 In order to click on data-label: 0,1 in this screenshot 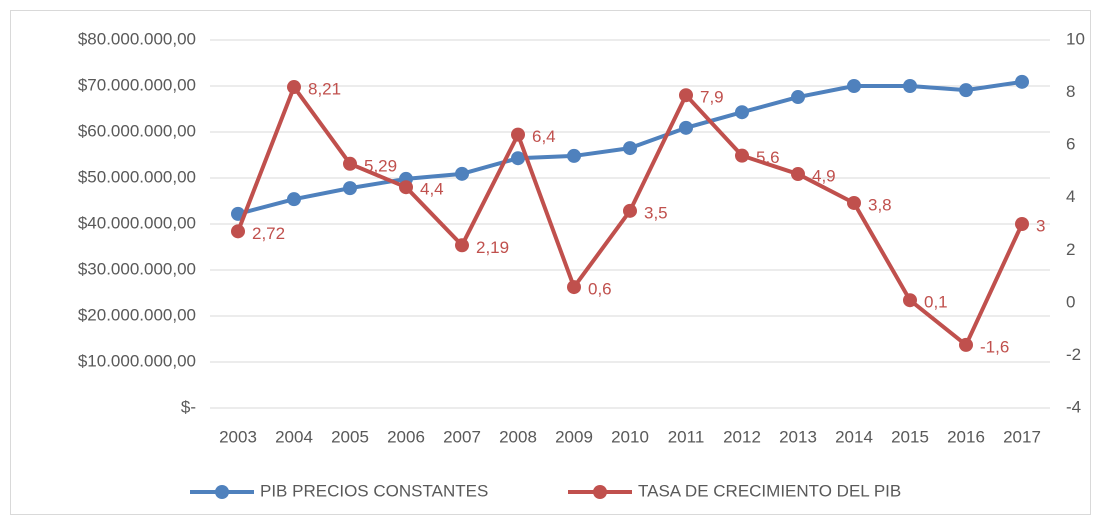, I will do `click(936, 302)`.